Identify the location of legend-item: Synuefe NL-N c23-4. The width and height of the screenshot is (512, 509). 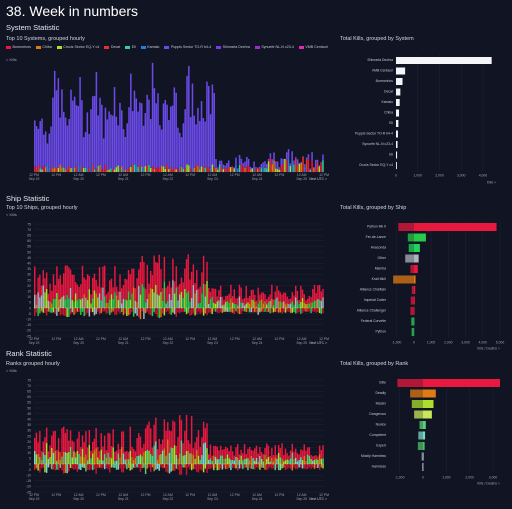
(274, 47).